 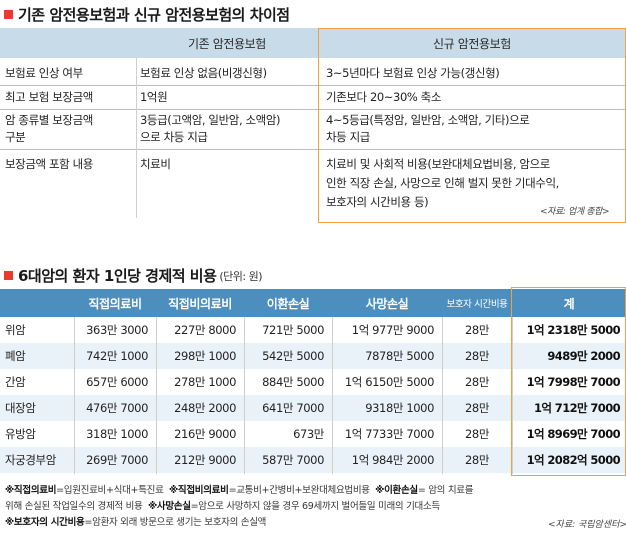 What do you see at coordinates (31, 490) in the screenshot?
I see `footnote-term: ※직접의료비` at bounding box center [31, 490].